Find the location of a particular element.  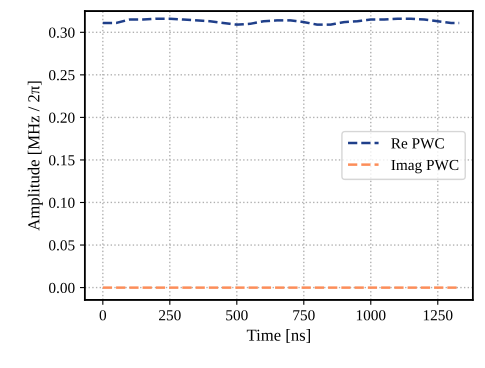

x-tick-label: 500 is located at coordinates (237, 315).